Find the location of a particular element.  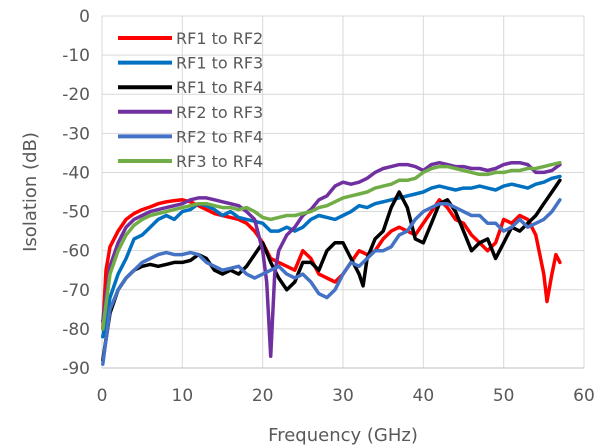

y-tick-label: -20 is located at coordinates (76, 95).